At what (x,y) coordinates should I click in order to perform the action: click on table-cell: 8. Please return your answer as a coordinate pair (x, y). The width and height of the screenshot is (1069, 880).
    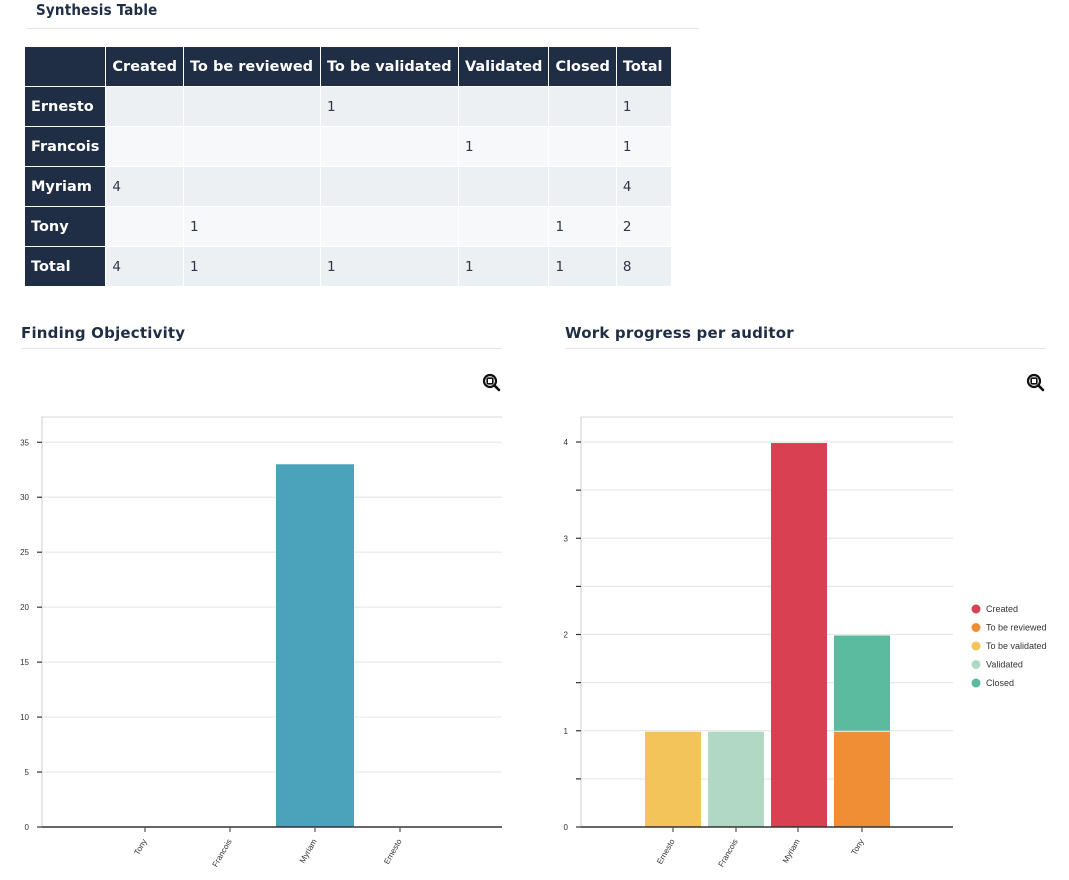
    Looking at the image, I should click on (643, 266).